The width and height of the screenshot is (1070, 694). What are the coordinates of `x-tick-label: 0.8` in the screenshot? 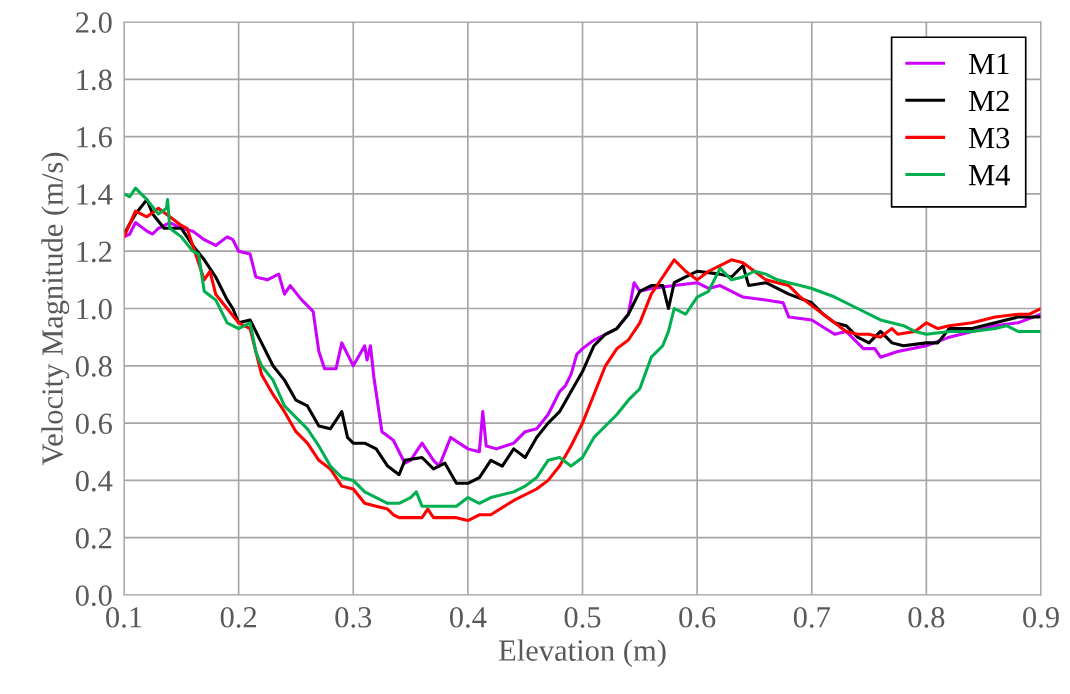 It's located at (926, 617).